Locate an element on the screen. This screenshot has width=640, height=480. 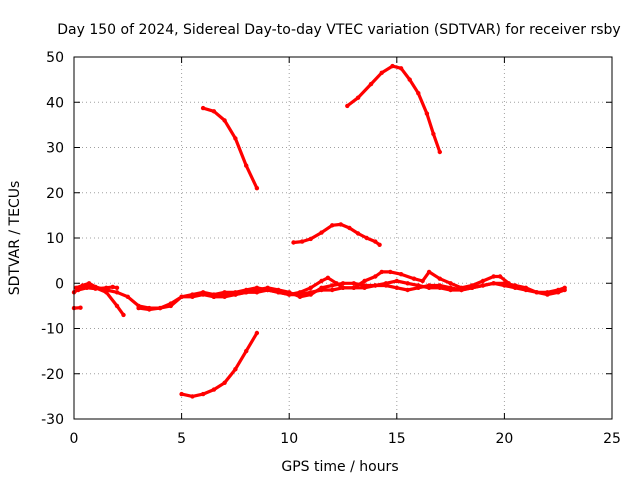
x-tick-label: 15 is located at coordinates (397, 439).